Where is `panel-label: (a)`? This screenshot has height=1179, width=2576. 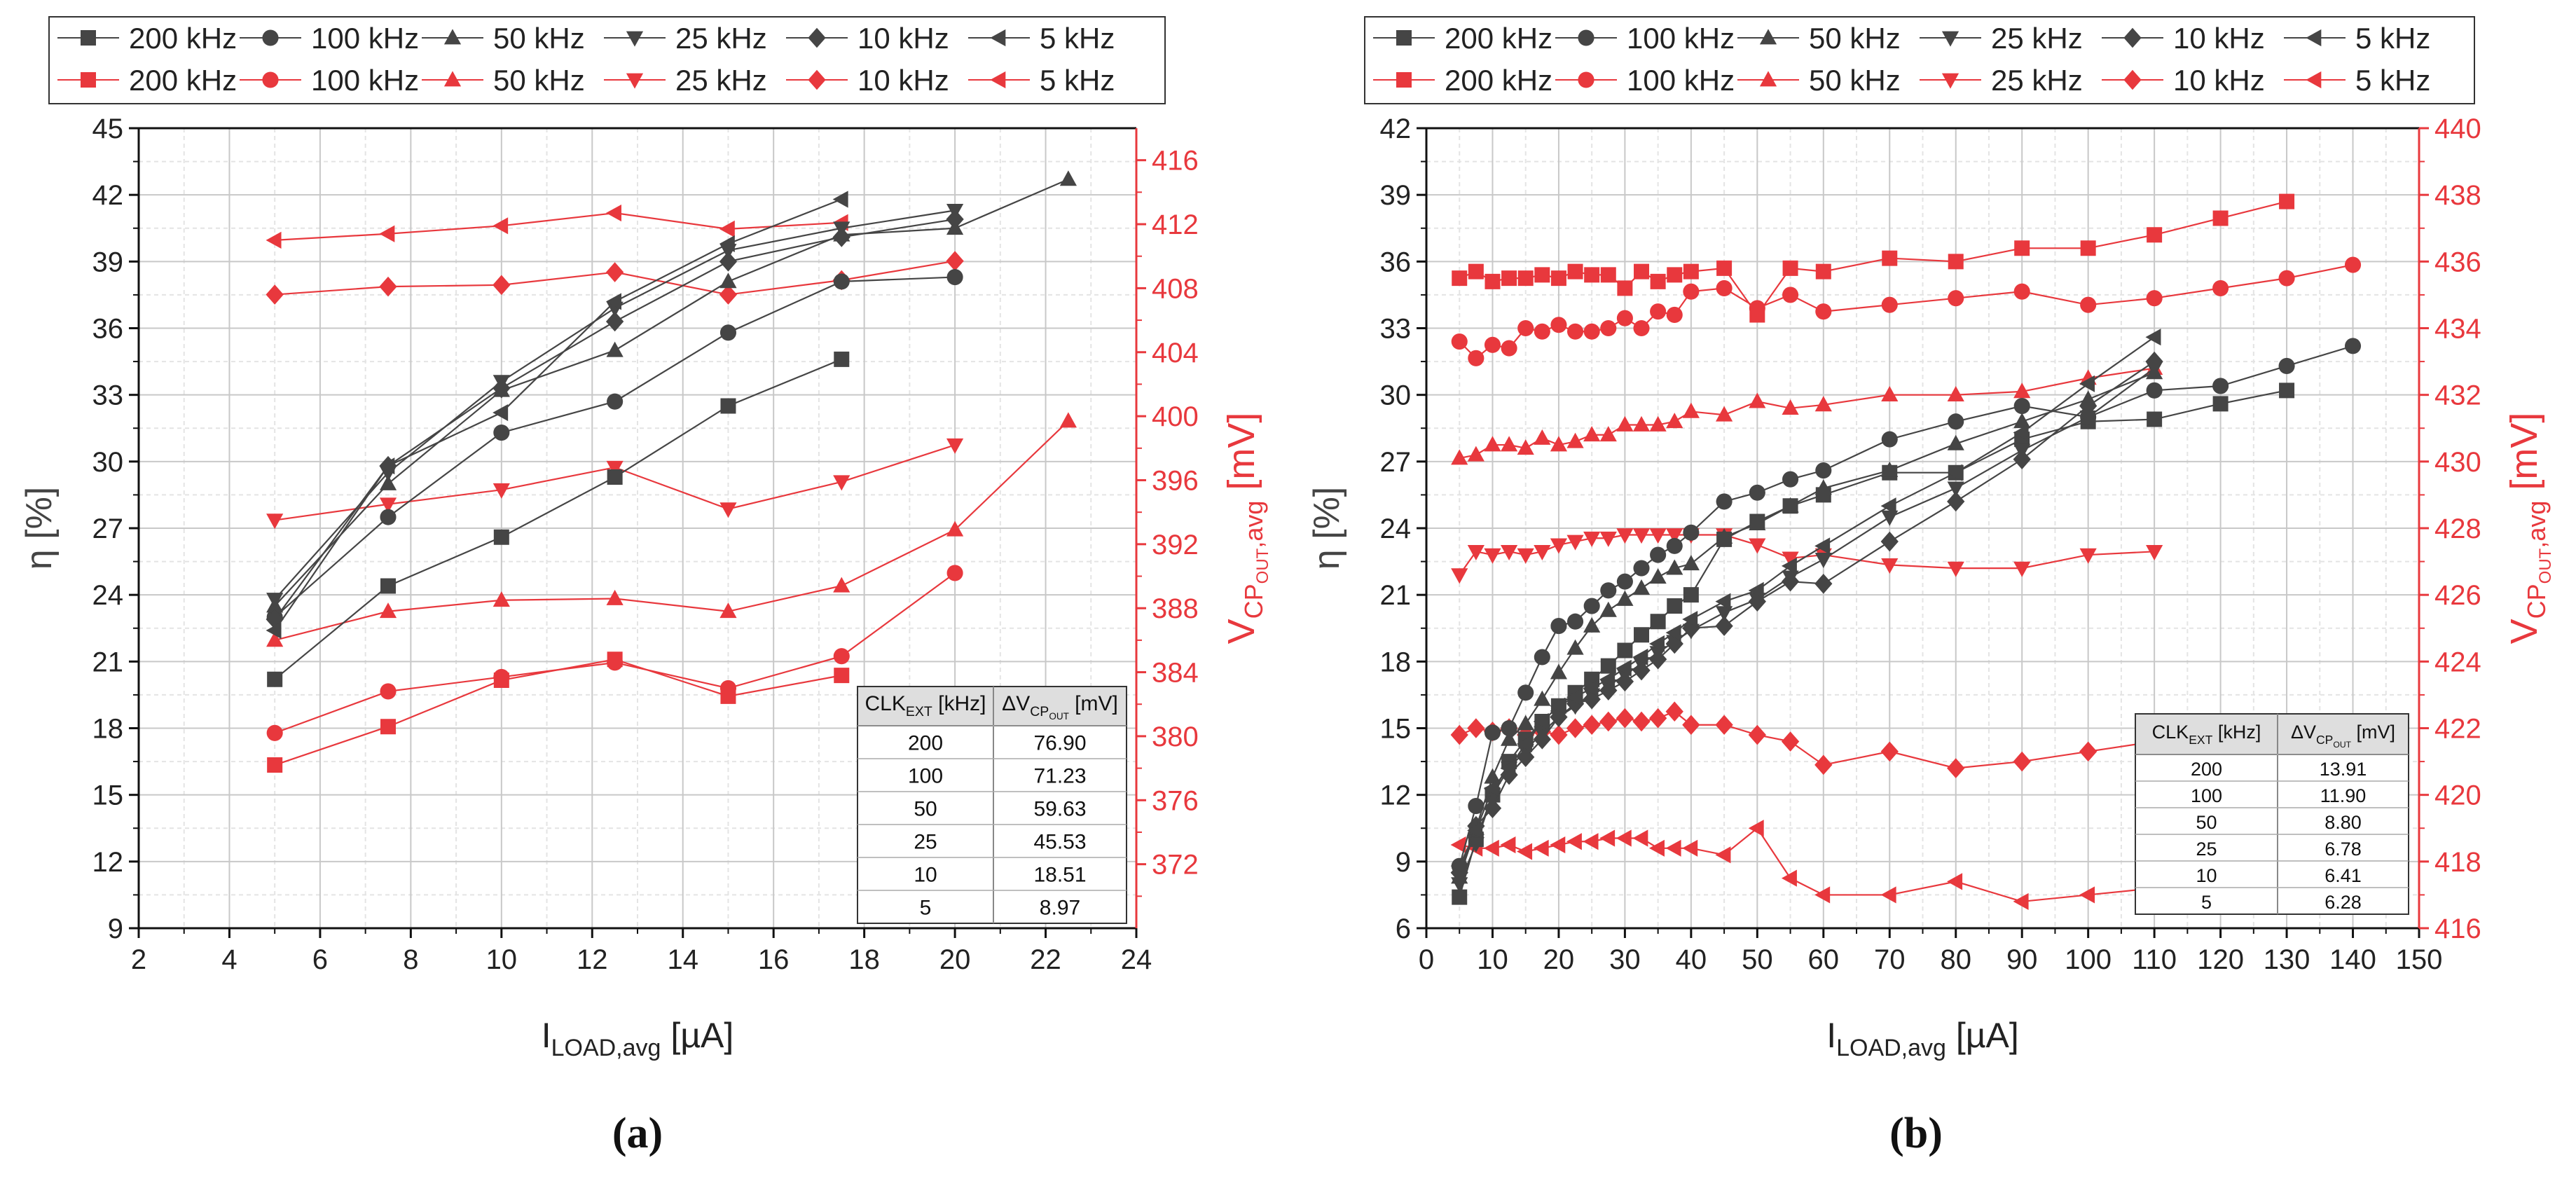 panel-label: (a) is located at coordinates (637, 1133).